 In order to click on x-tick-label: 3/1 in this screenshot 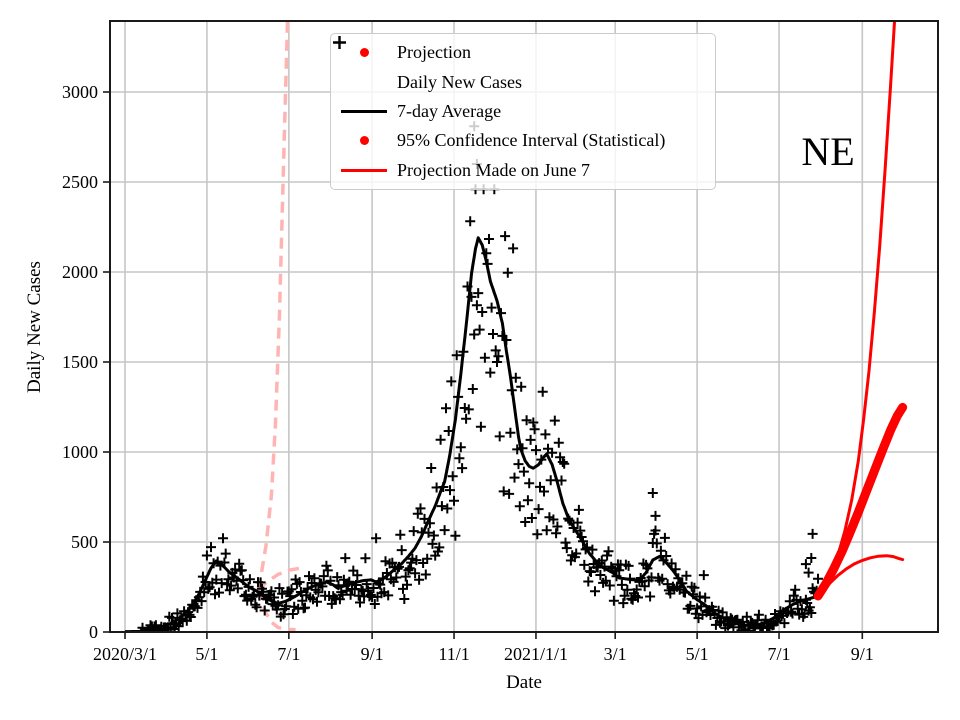, I will do `click(615, 654)`.